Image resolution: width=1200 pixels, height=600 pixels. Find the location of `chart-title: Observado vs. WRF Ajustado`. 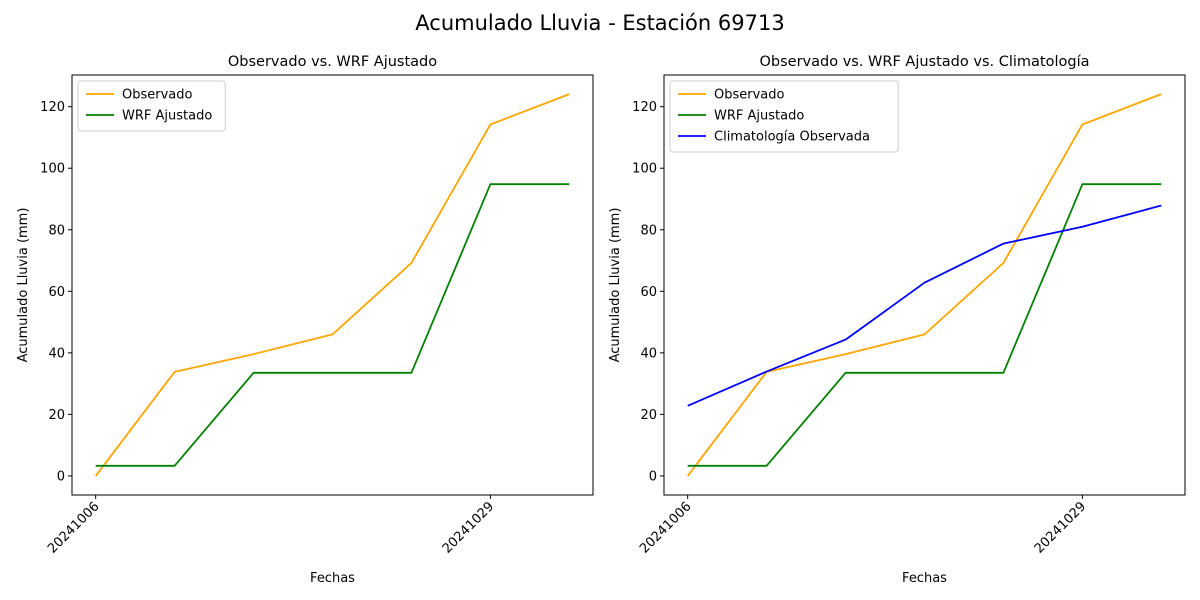

chart-title: Observado vs. WRF Ajustado is located at coordinates (332, 62).